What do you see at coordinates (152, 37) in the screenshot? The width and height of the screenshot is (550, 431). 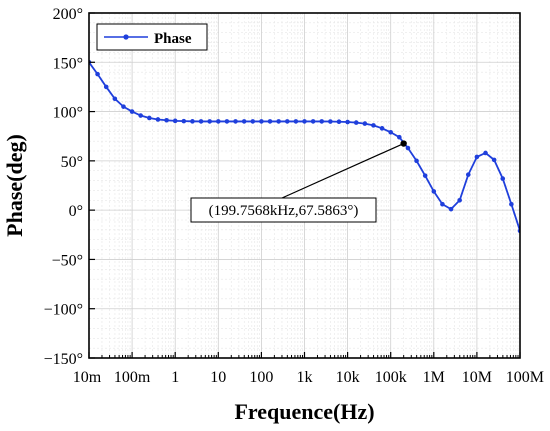 I see `legend: Phase` at bounding box center [152, 37].